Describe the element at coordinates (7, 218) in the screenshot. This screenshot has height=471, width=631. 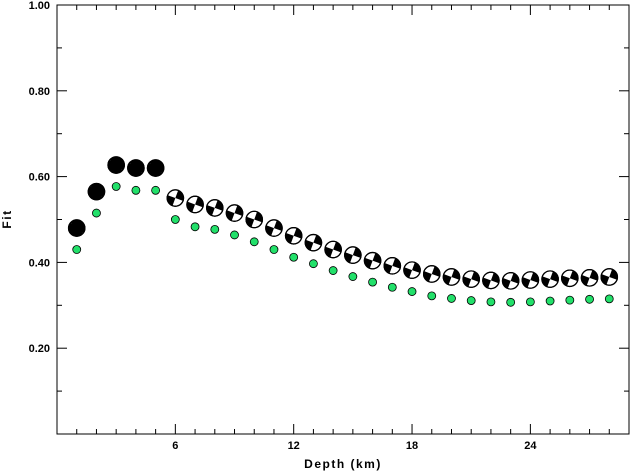
I see `y-axis-label: Fit` at that location.